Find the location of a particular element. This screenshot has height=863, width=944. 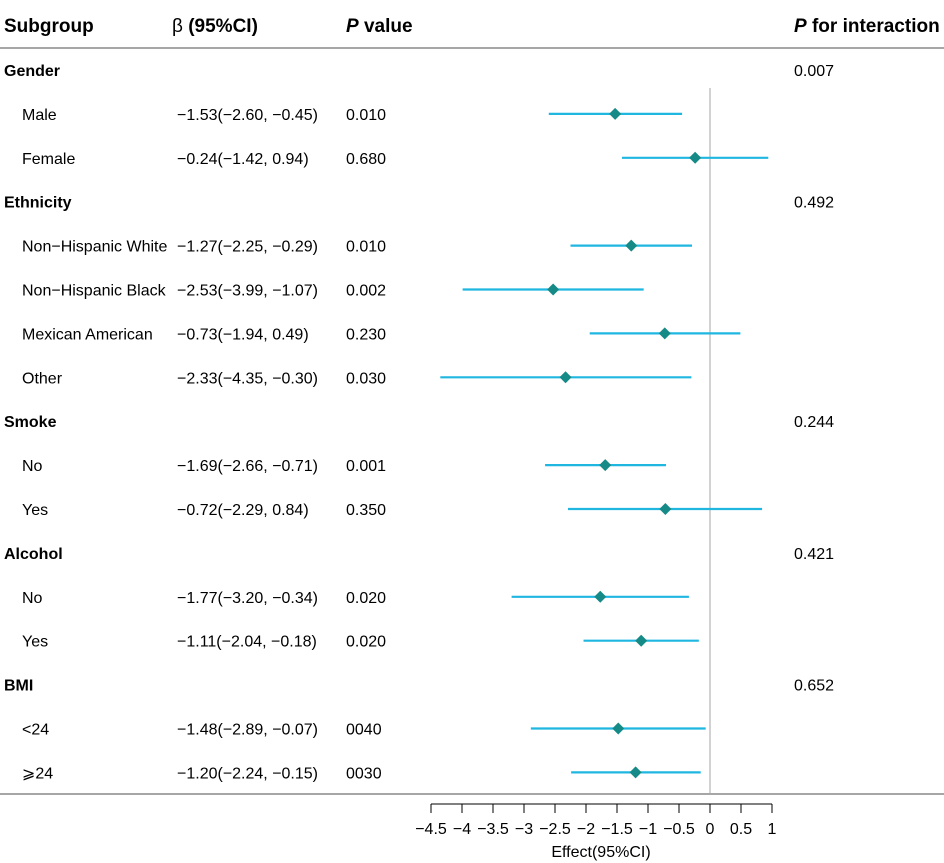

subgroup-label: Male is located at coordinates (39, 115).